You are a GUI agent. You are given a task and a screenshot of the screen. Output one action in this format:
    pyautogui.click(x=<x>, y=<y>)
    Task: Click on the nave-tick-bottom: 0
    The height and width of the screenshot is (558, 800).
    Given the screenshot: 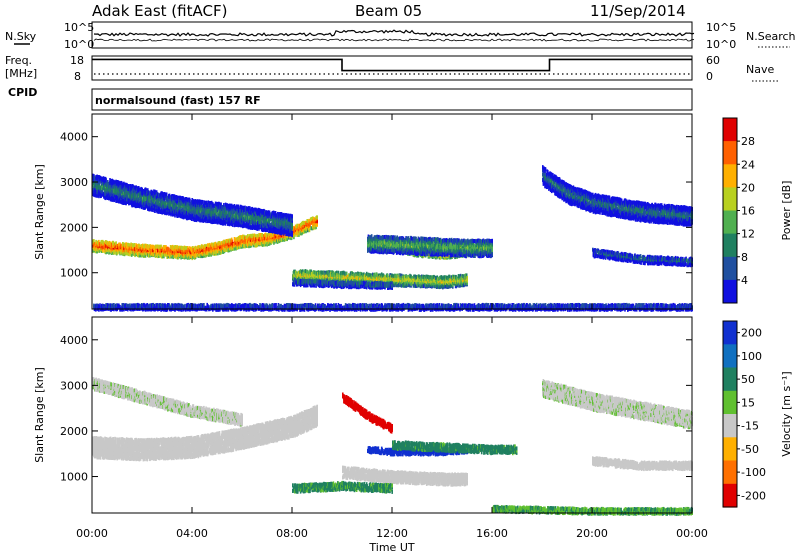 What is the action you would take?
    pyautogui.click(x=709, y=76)
    